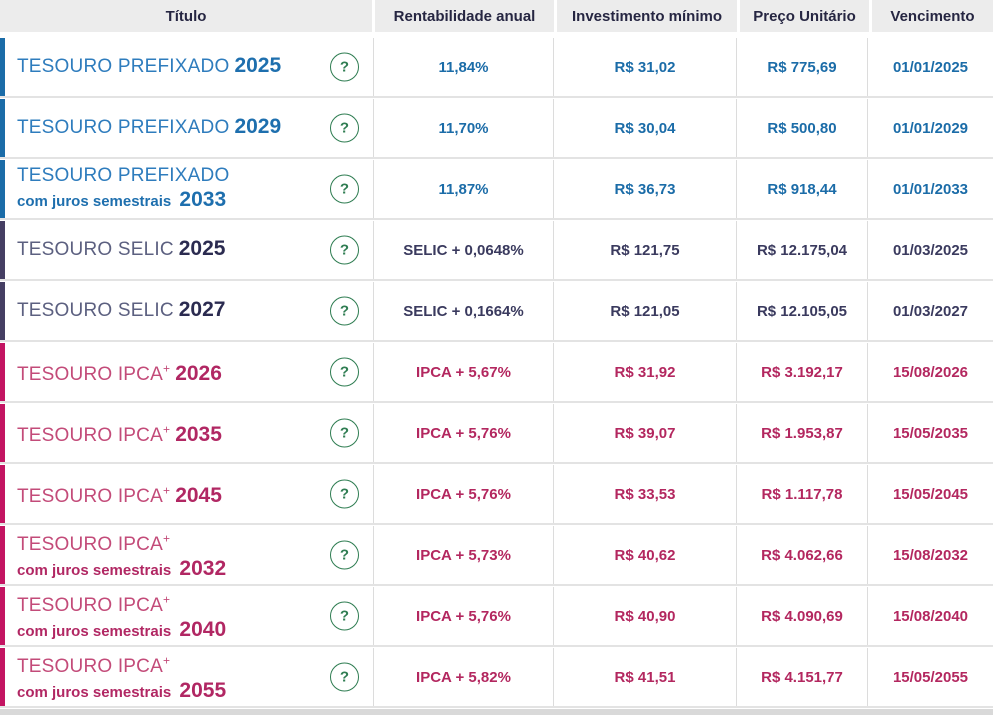 The image size is (993, 715). What do you see at coordinates (198, 434) in the screenshot?
I see `bond-year: 2035` at bounding box center [198, 434].